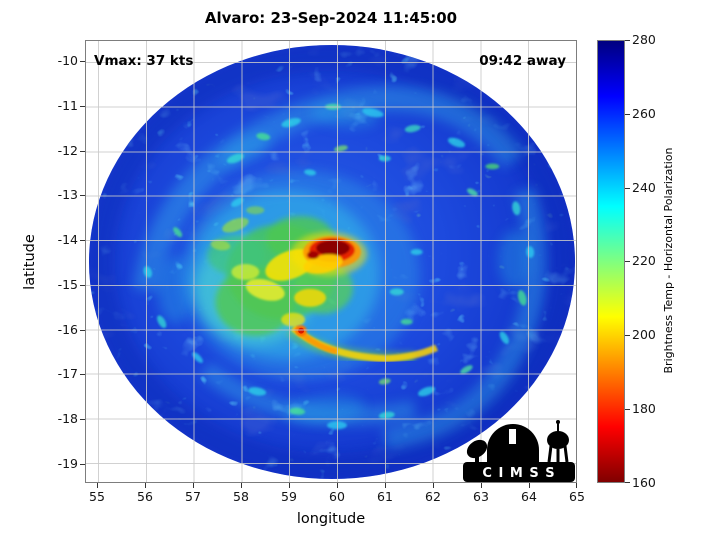 This screenshot has width=720, height=540. Describe the element at coordinates (483, 451) in the screenshot. I see `satellite-dish-icon` at that location.